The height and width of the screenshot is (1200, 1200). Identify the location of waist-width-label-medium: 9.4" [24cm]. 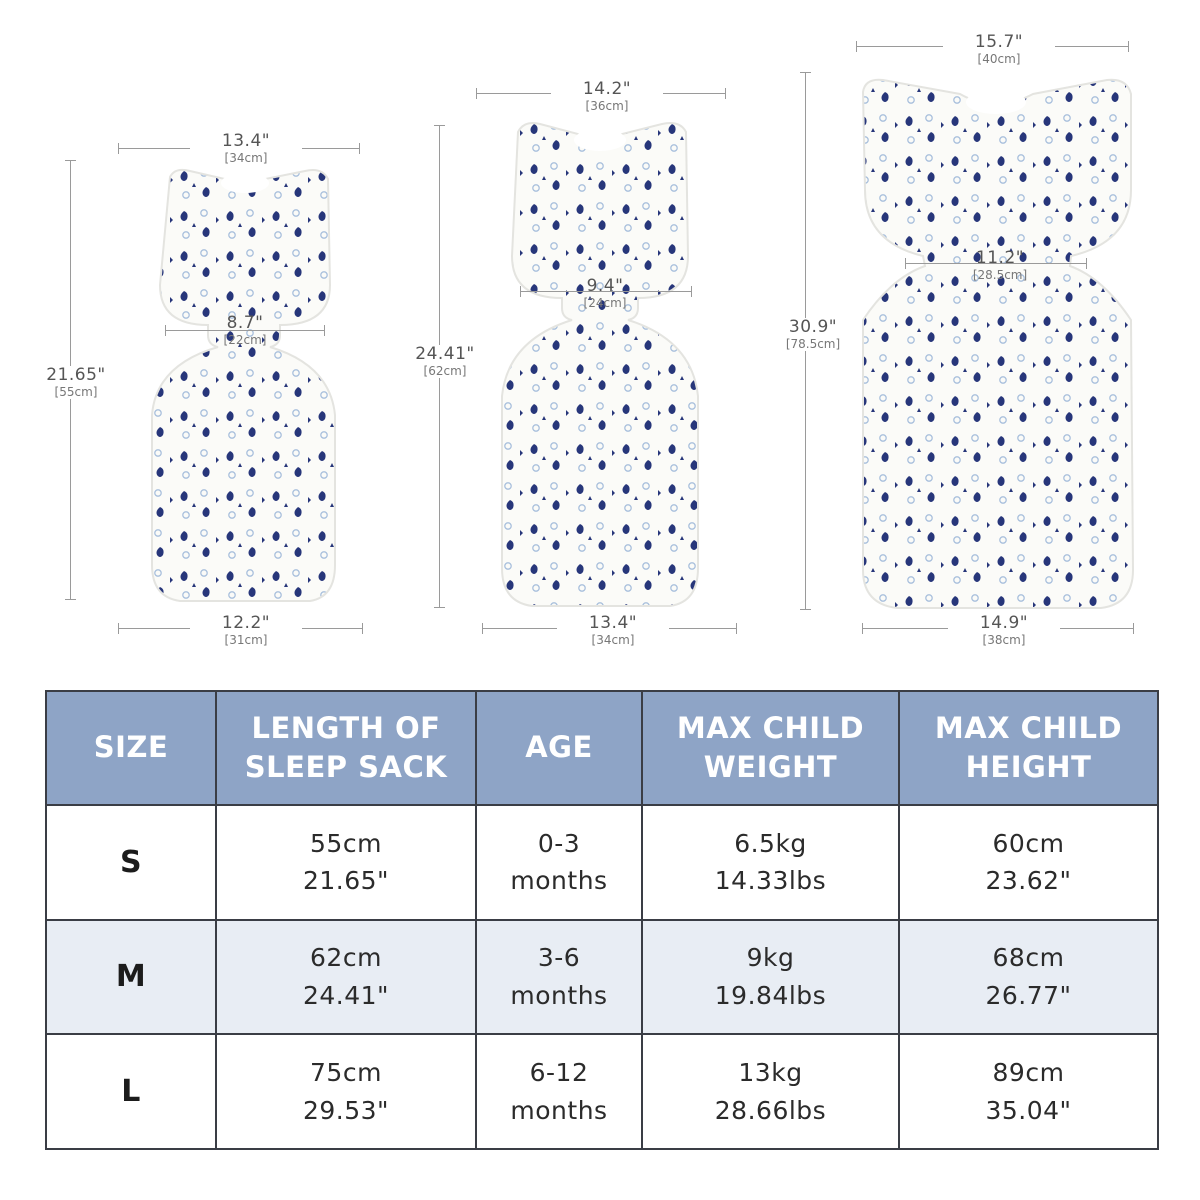
(605, 293).